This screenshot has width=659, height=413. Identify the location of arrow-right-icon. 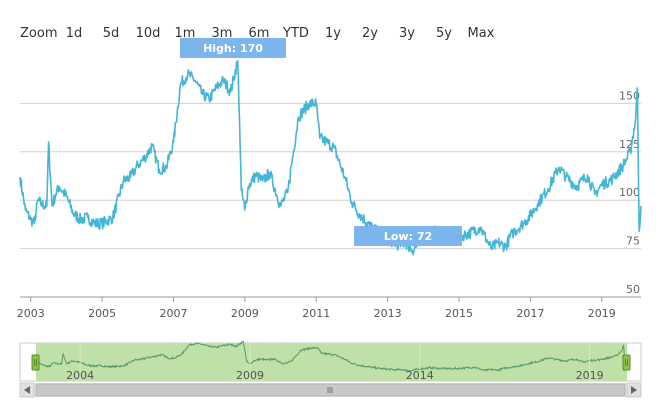
(634, 390).